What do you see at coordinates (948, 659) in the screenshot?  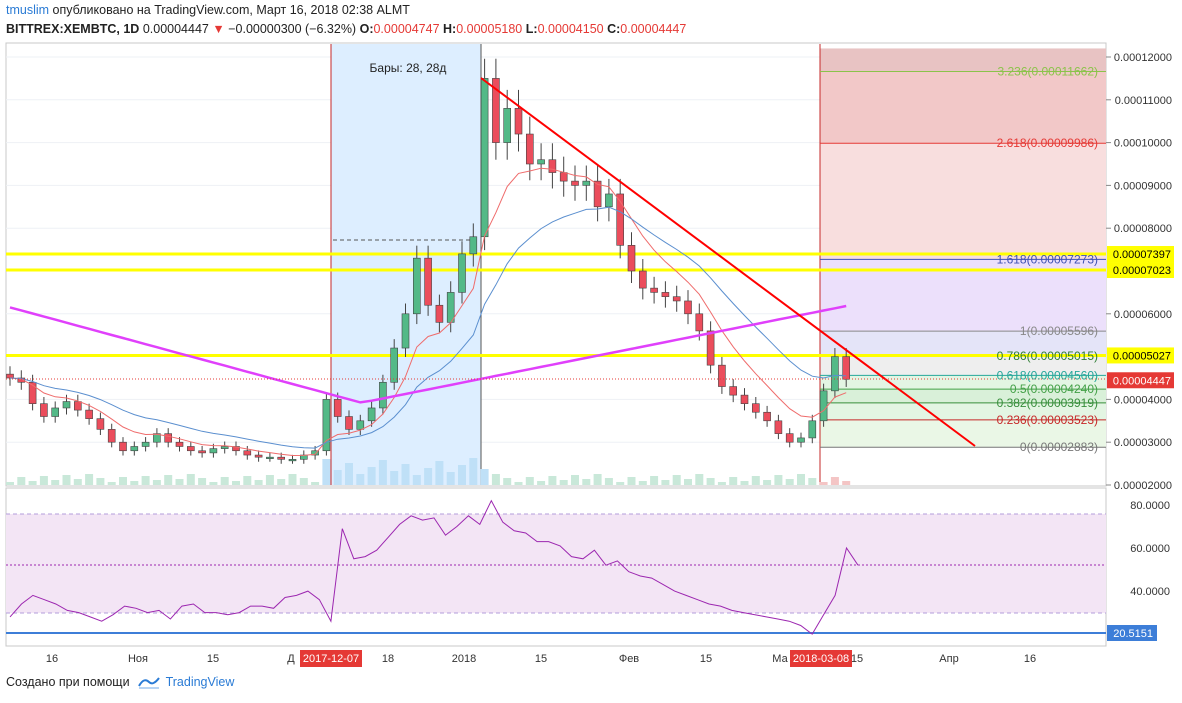 I see `time-tick-label: Апр` at bounding box center [948, 659].